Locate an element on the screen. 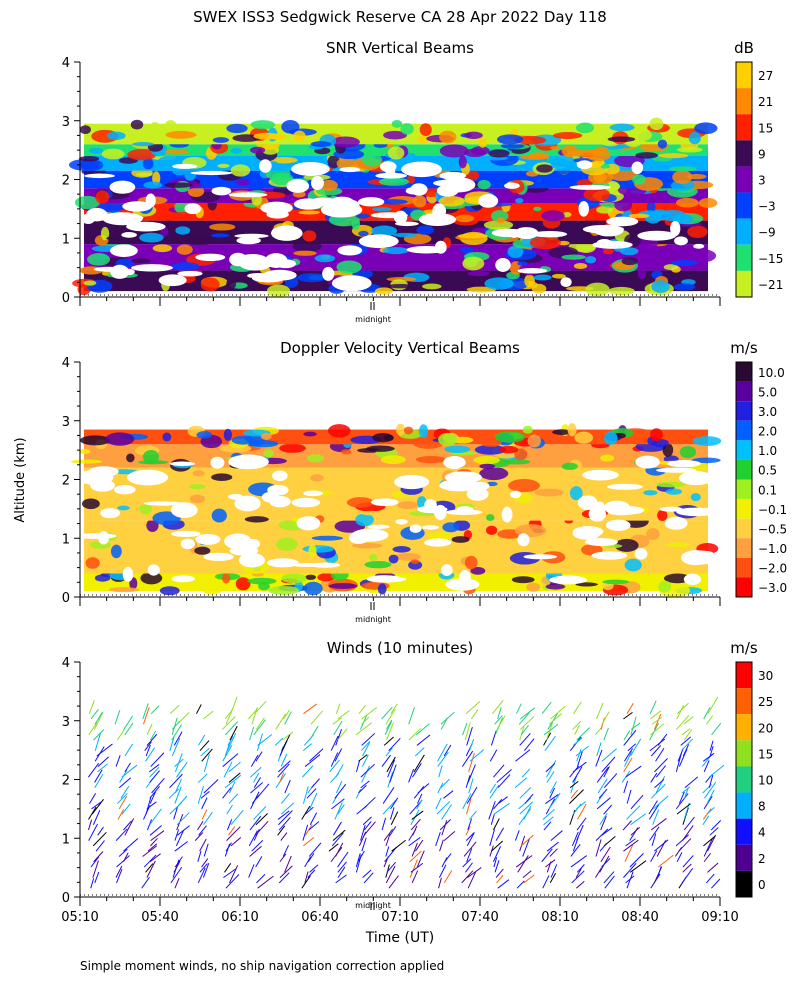 The height and width of the screenshot is (1000, 800). doppler-ytick-label: 2 is located at coordinates (66, 481).